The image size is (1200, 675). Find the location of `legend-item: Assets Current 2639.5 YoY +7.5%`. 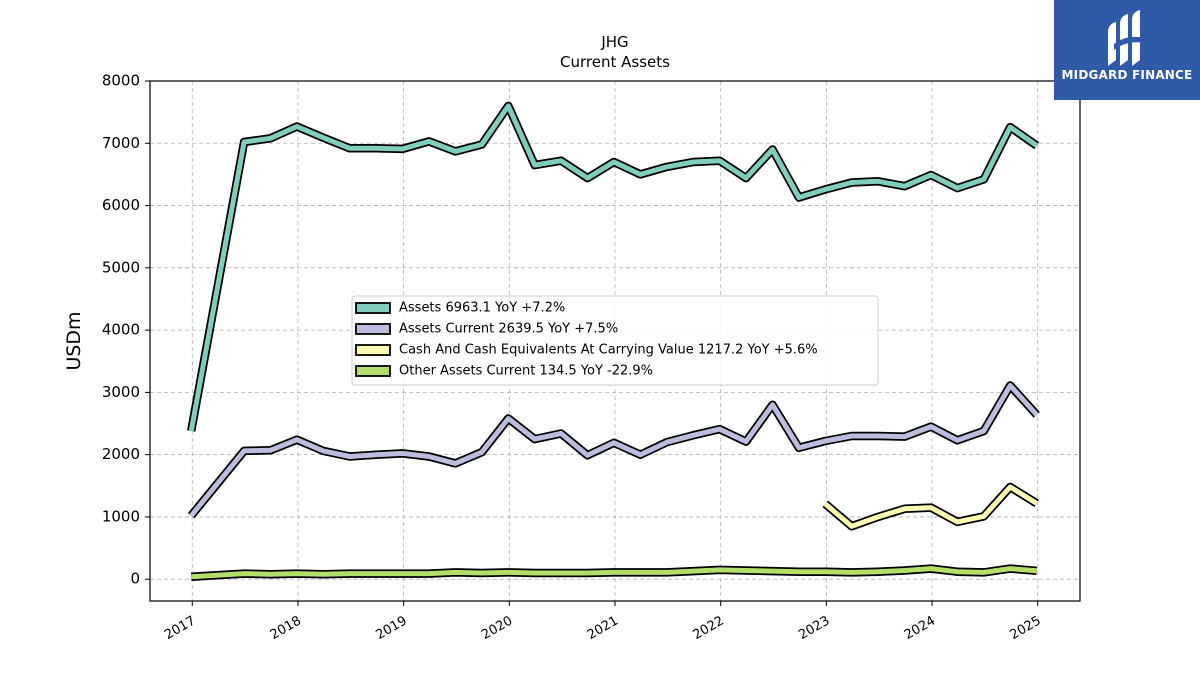

legend-item: Assets Current 2639.5 YoY +7.5% is located at coordinates (486, 329).